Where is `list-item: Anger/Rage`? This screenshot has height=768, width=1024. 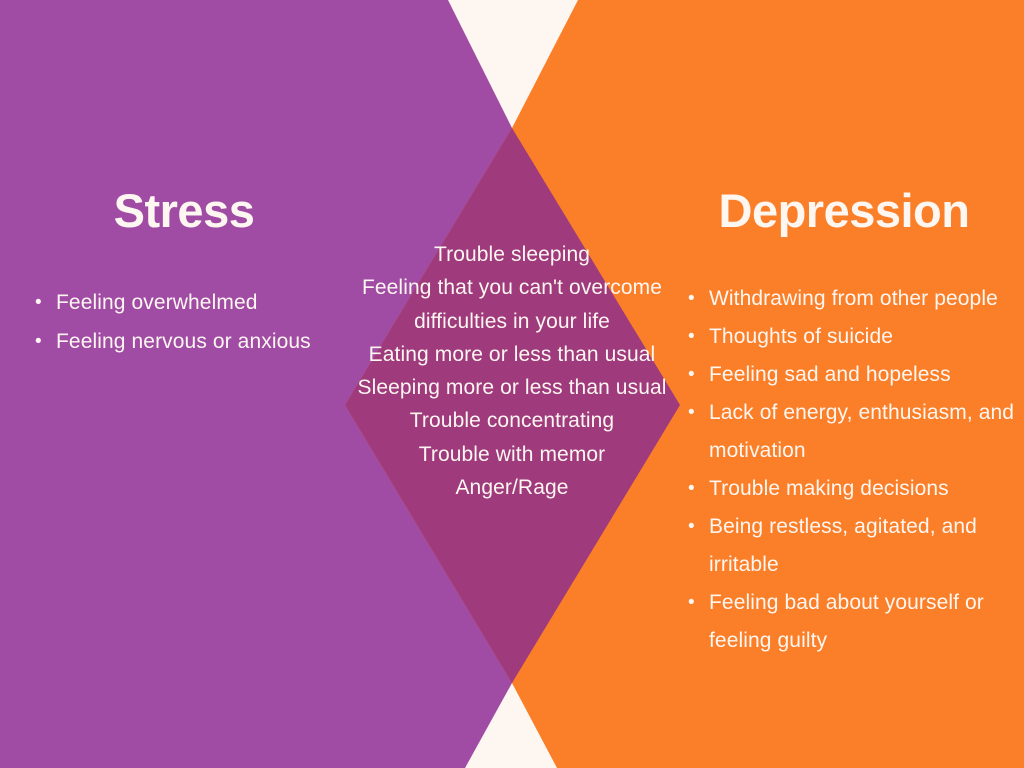 list-item: Anger/Rage is located at coordinates (512, 488).